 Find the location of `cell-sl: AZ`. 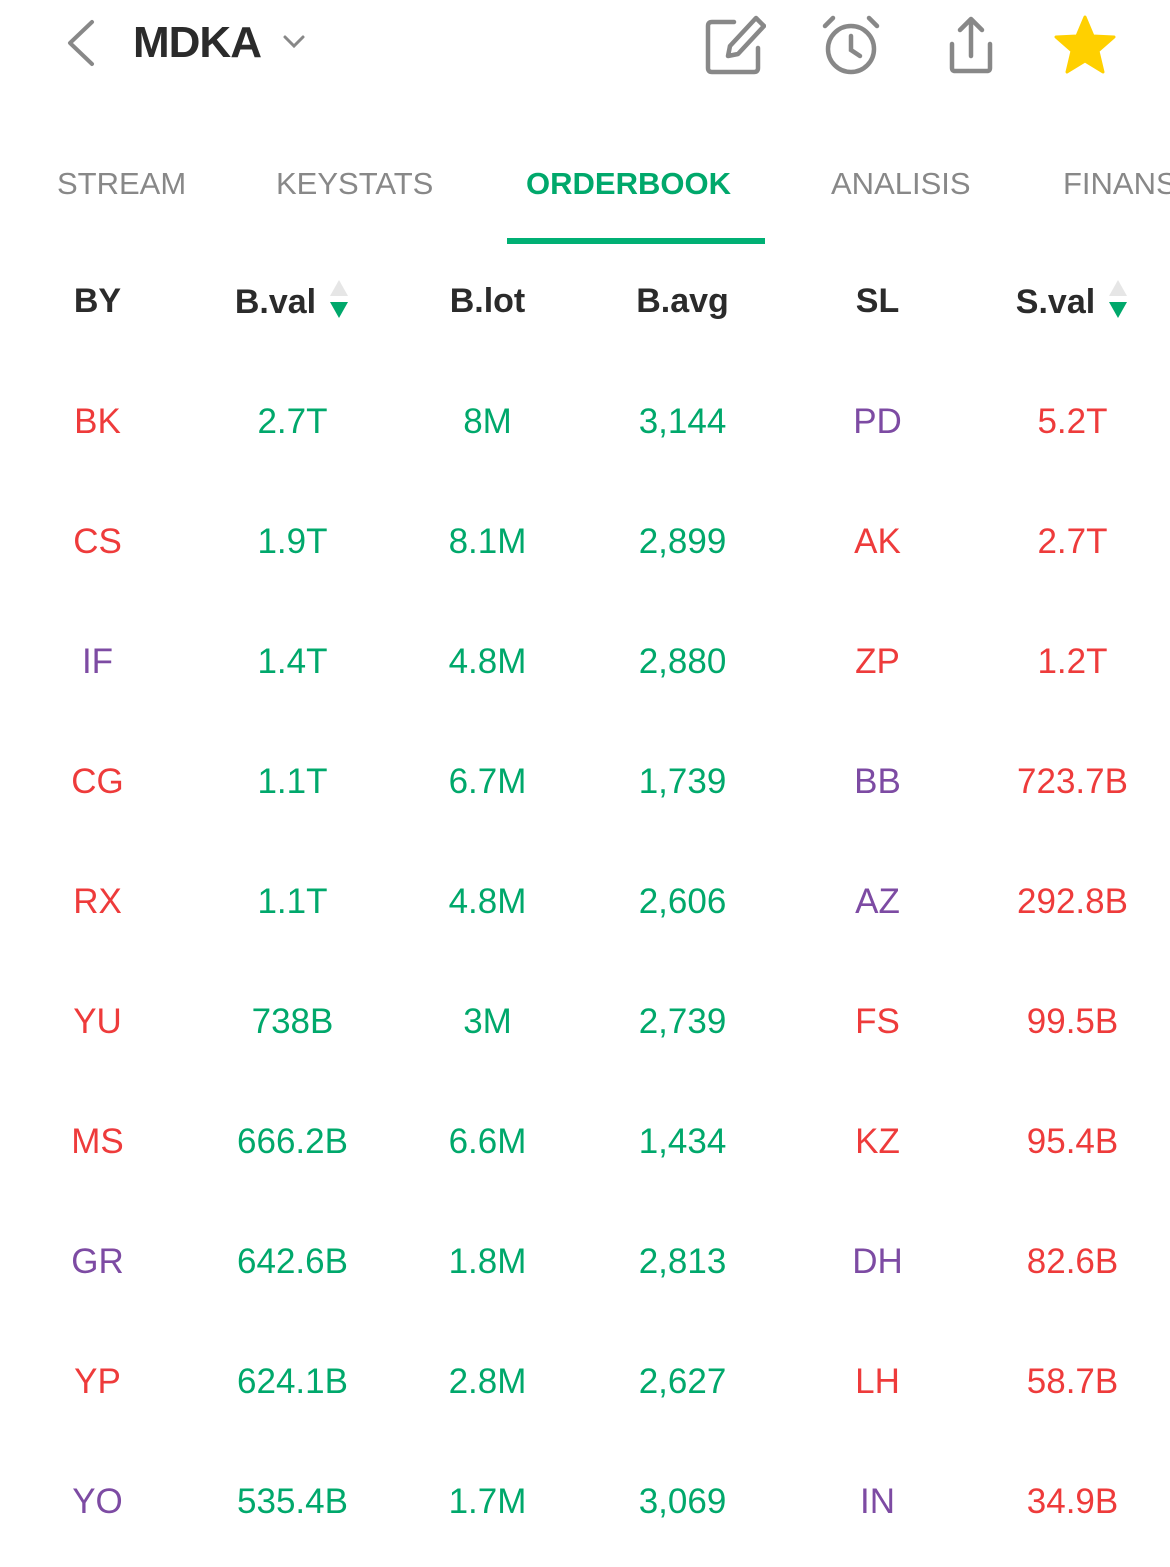

cell-sl: AZ is located at coordinates (877, 901).